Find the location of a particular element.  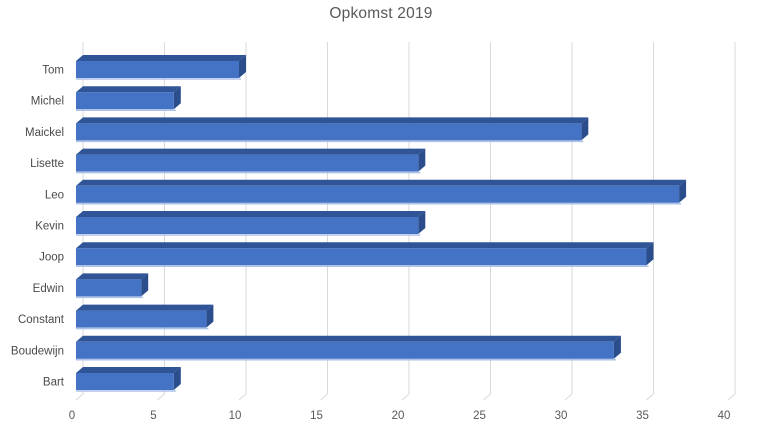

category-label: Lisette is located at coordinates (47, 164).